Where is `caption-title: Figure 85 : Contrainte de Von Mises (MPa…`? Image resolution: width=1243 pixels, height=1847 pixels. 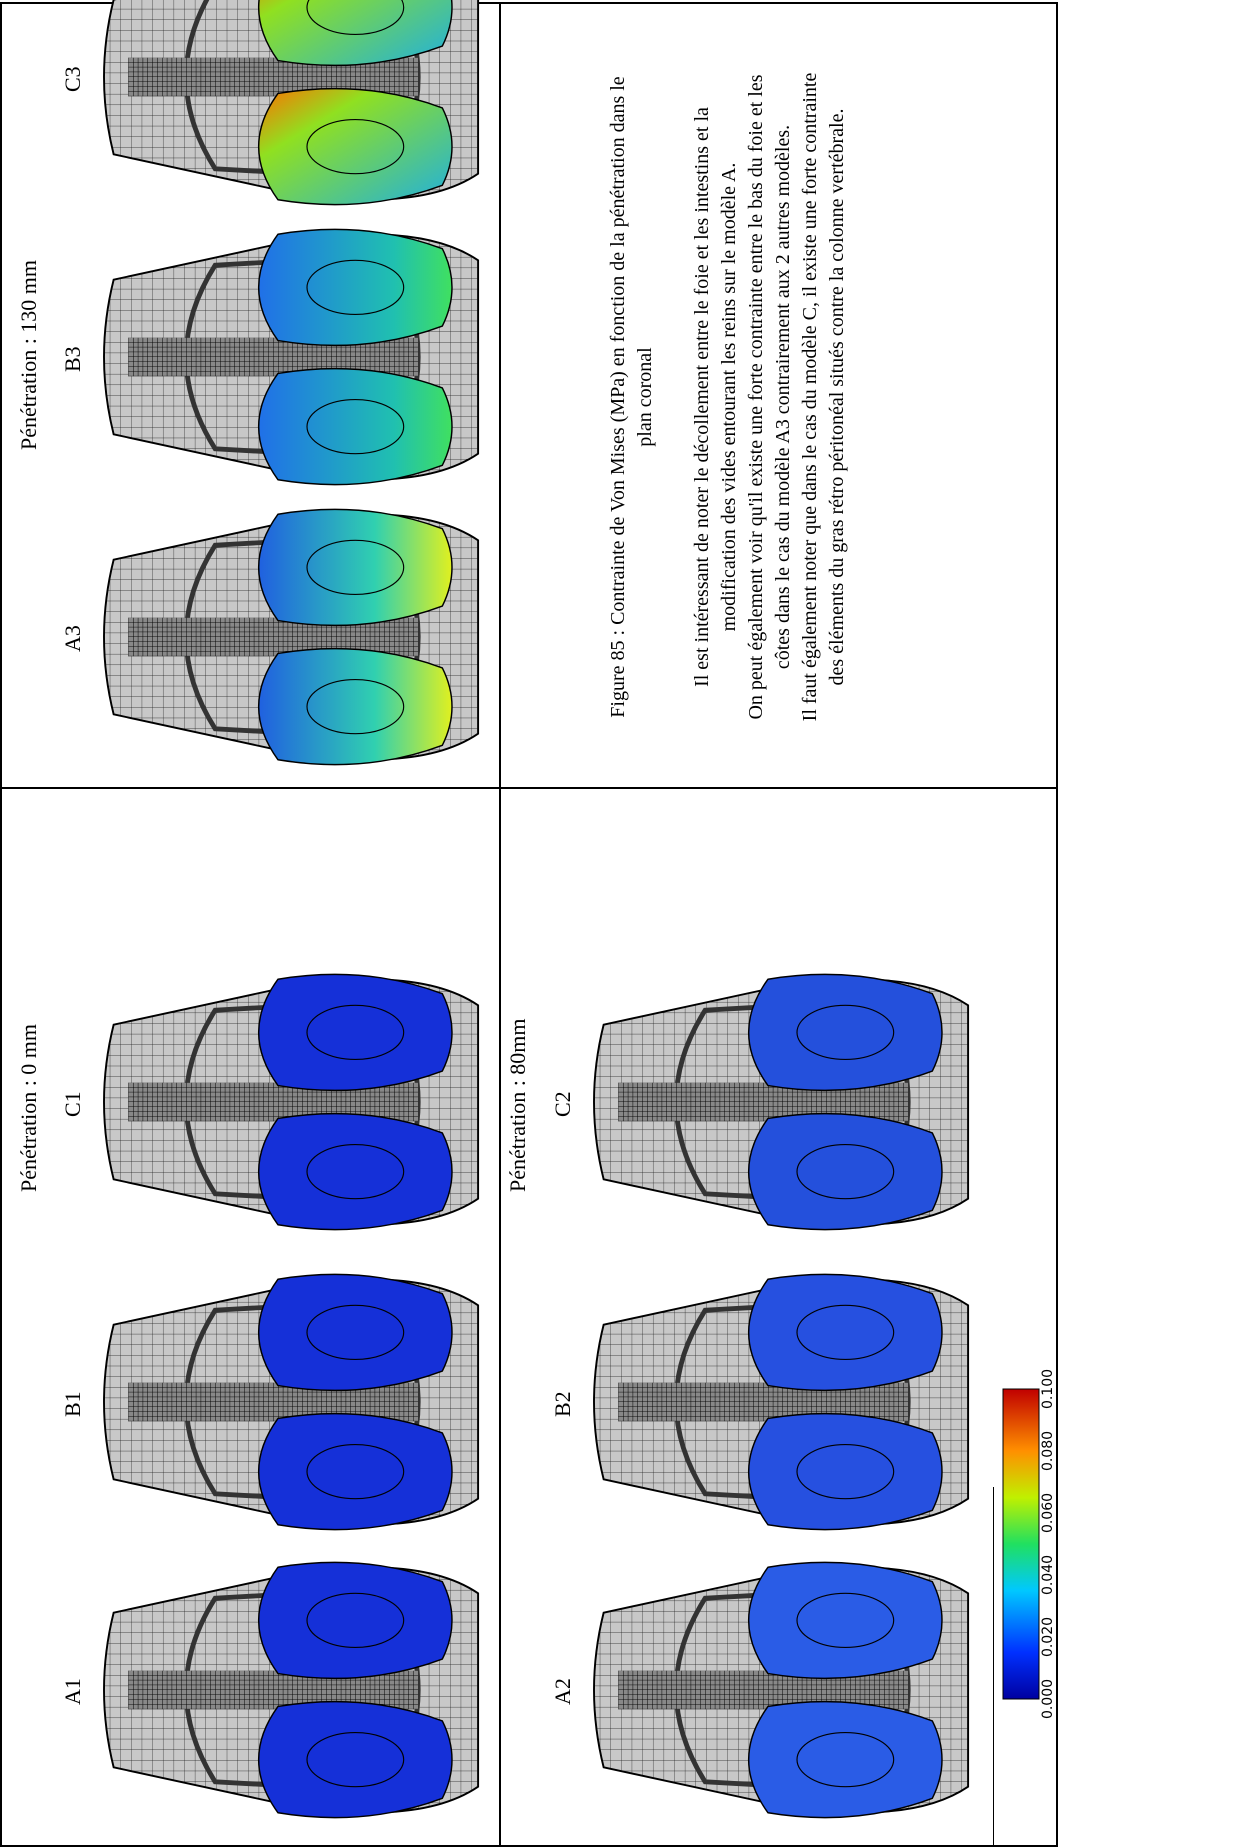 caption-title: Figure 85 : Contrainte de Von Mises (MPa… is located at coordinates (631, 397).